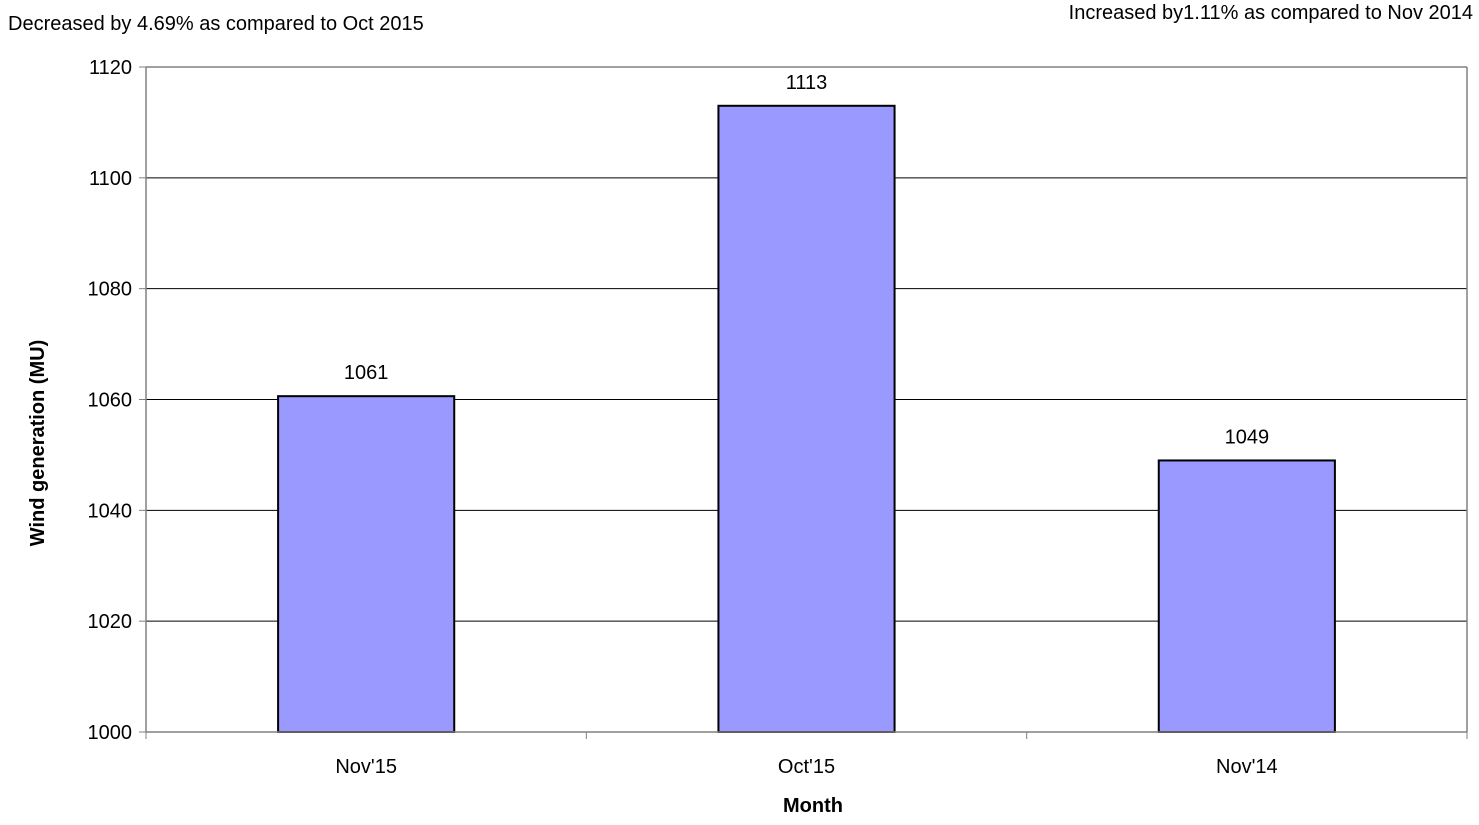 The height and width of the screenshot is (825, 1479). Describe the element at coordinates (110, 511) in the screenshot. I see `y-tick-label: 1040` at that location.